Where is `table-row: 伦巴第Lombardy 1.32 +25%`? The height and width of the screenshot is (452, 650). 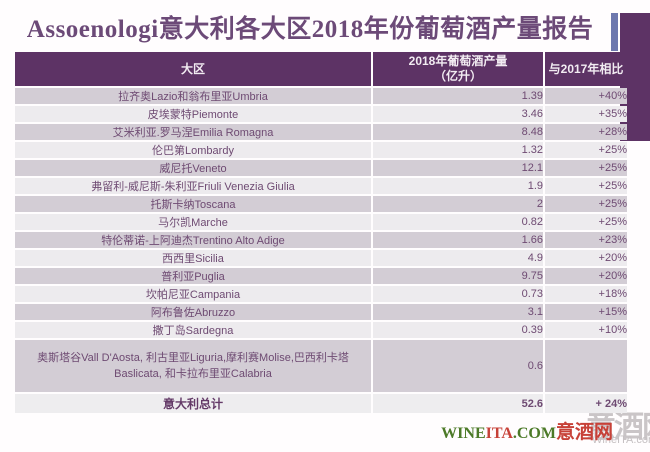 table-row: 伦巴第Lombardy 1.32 +25% is located at coordinates (321, 150).